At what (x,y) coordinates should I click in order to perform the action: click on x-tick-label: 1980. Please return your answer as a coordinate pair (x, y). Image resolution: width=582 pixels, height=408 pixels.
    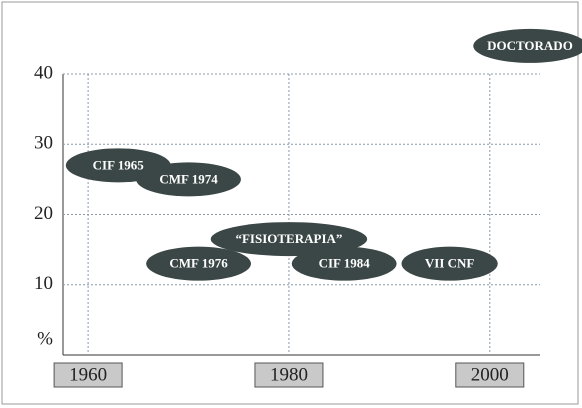
    Looking at the image, I should click on (289, 374).